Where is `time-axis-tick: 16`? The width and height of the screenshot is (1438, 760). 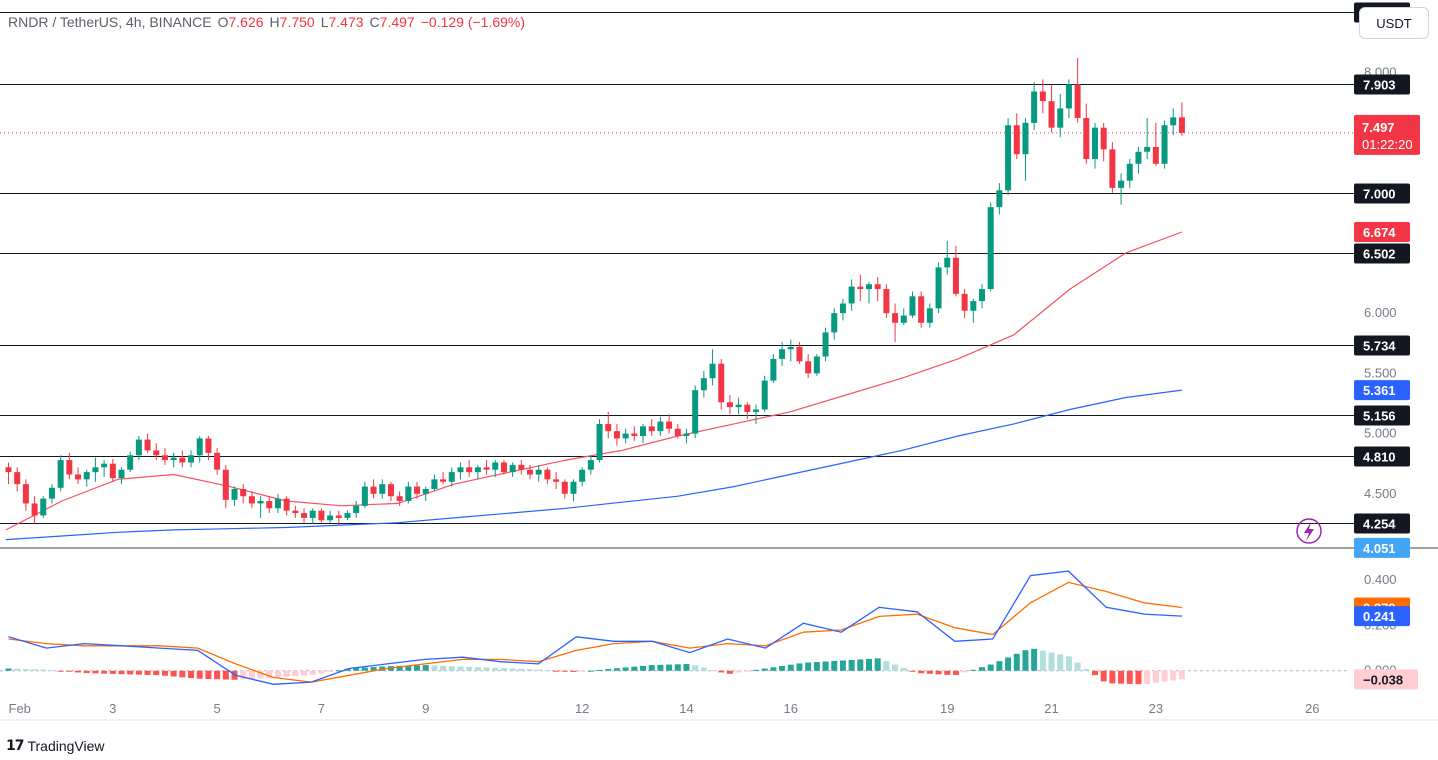
time-axis-tick: 16 is located at coordinates (791, 708).